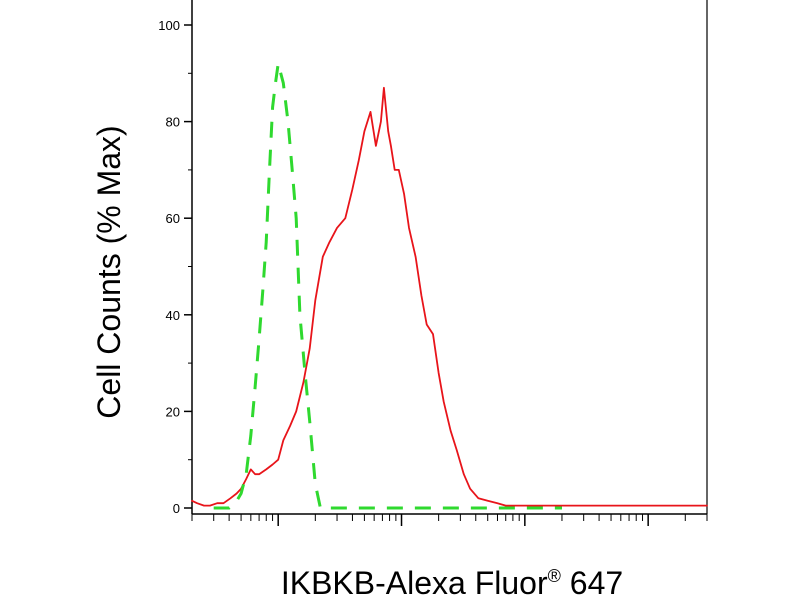  What do you see at coordinates (176, 508) in the screenshot?
I see `y-tick-label-0: 0` at bounding box center [176, 508].